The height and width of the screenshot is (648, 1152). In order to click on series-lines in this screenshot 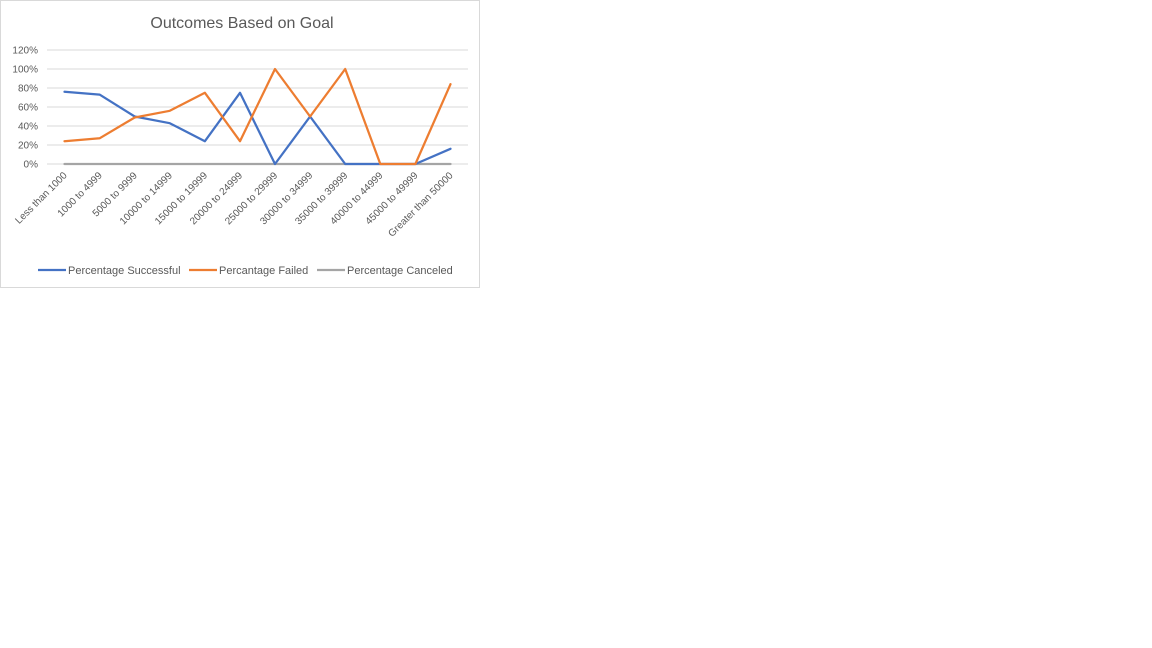, I will do `click(257, 116)`.